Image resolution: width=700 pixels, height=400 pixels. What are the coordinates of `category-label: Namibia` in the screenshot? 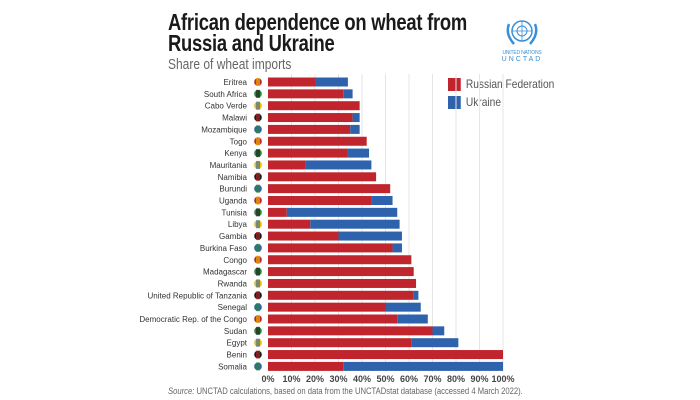 It's located at (233, 177).